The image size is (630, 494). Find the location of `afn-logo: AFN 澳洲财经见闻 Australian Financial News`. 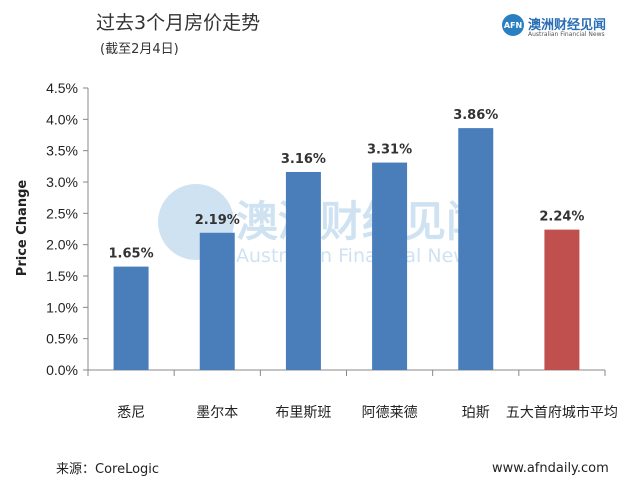

afn-logo: AFN 澳洲财经见闻 Australian Financial News is located at coordinates (561, 27).